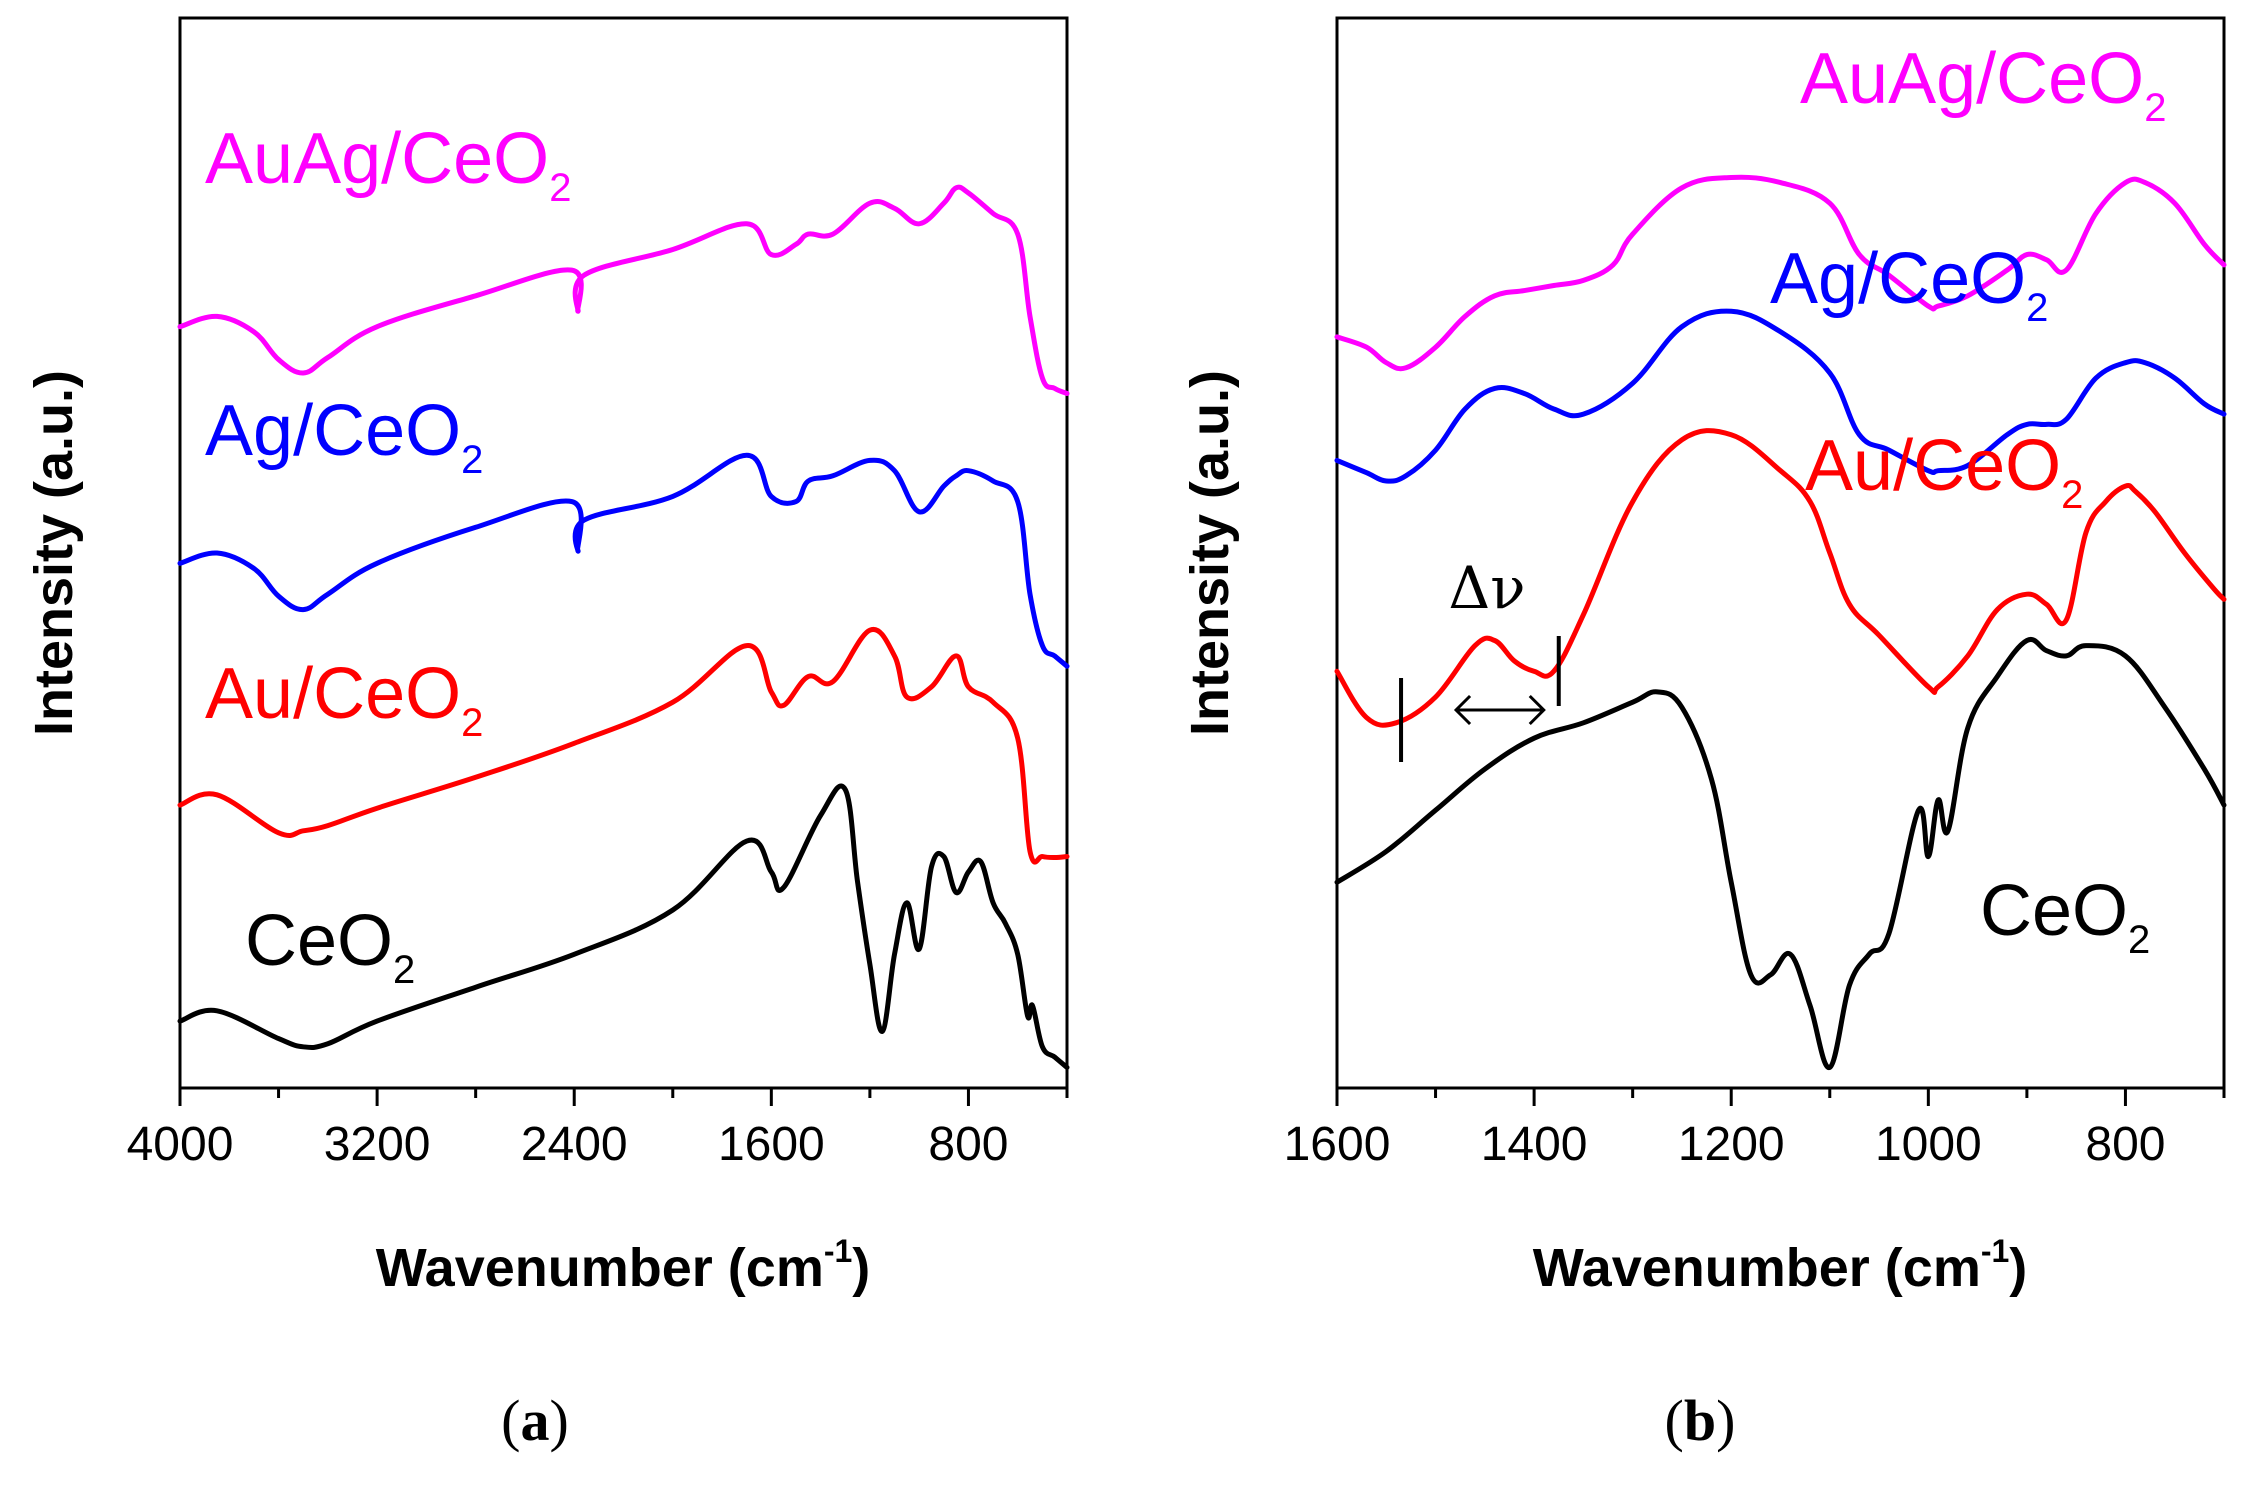  What do you see at coordinates (574, 1144) in the screenshot?
I see `x-tick-label: 2400` at bounding box center [574, 1144].